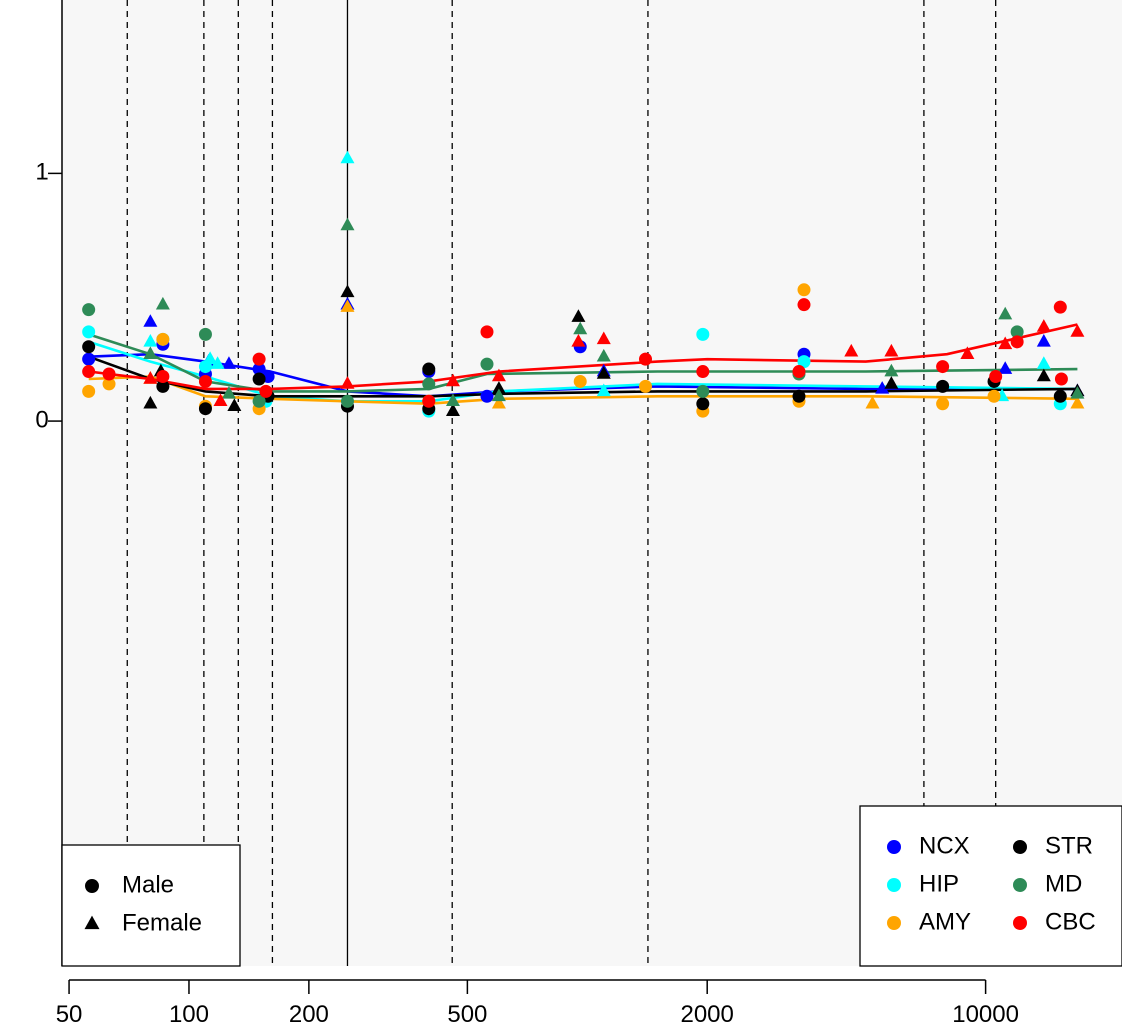 This screenshot has width=1122, height=1034. Describe the element at coordinates (1020, 847) in the screenshot. I see `legend-symbol-str` at that location.